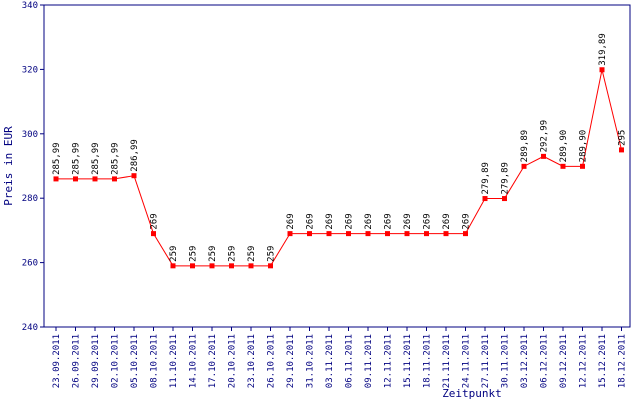  Describe the element at coordinates (291, 361) in the screenshot. I see `x-tick-label: 29.10.2011` at that location.